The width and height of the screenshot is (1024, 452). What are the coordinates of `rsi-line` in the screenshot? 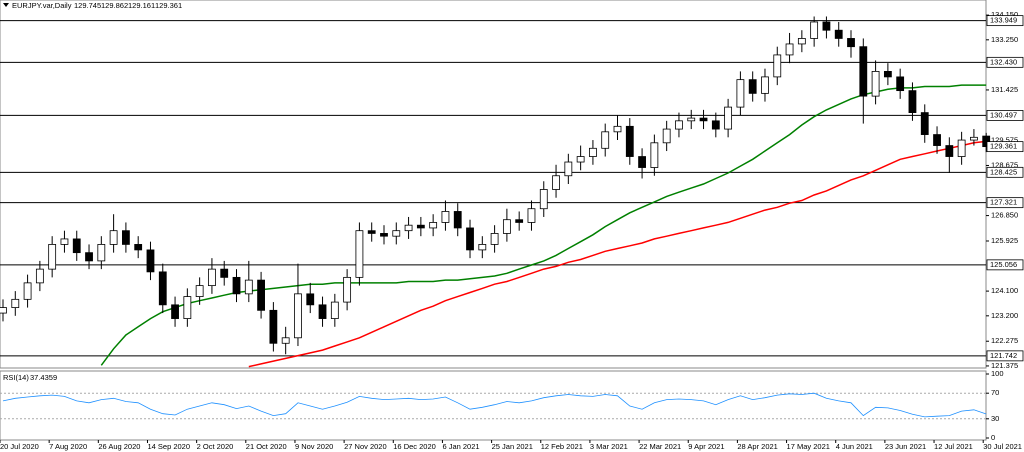 It's located at (494, 405).